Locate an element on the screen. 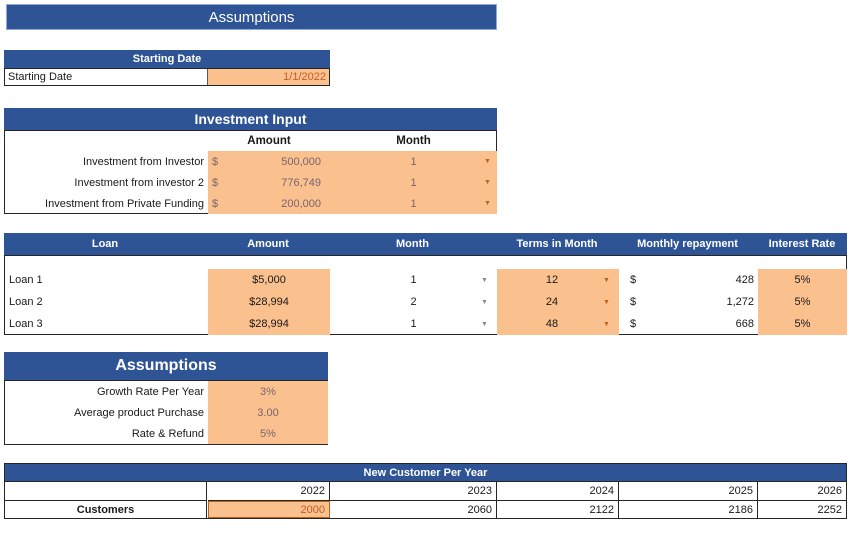 The height and width of the screenshot is (533, 850). starting-date-row: Starting Date 1/1/2022 is located at coordinates (167, 77).